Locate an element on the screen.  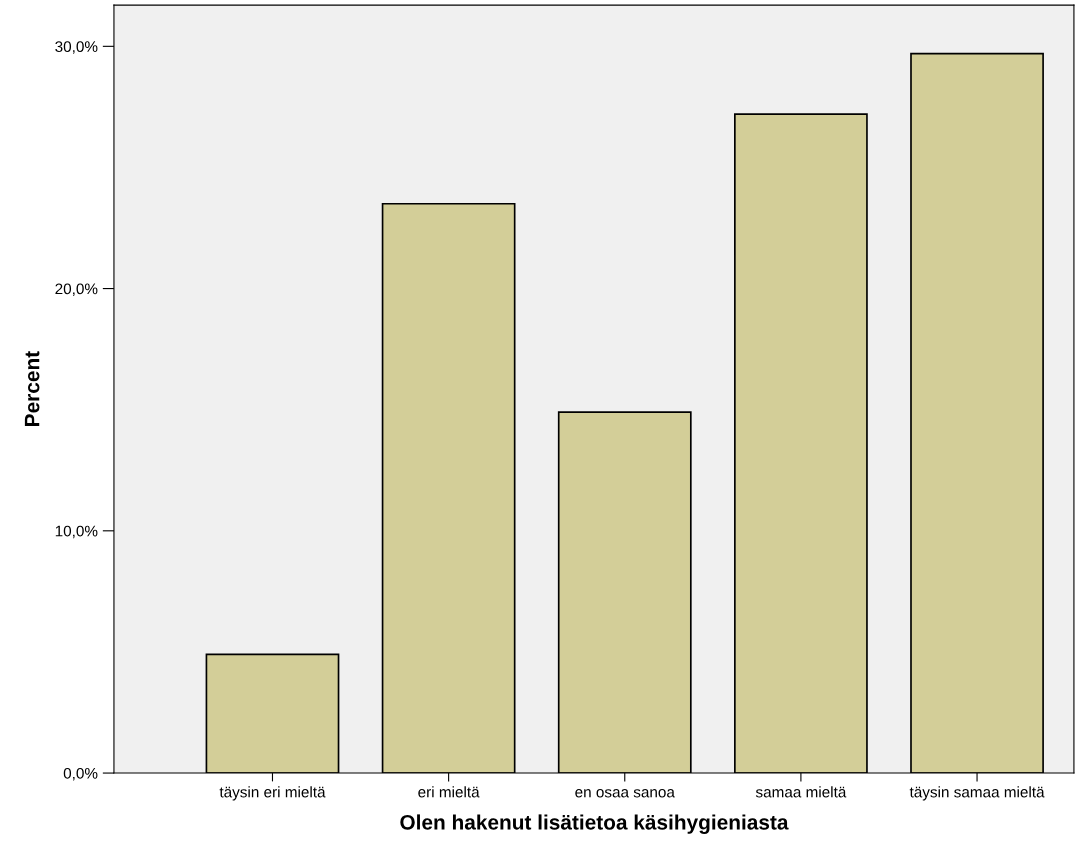
x-tick-label: täysin eri mieltä is located at coordinates (272, 793).